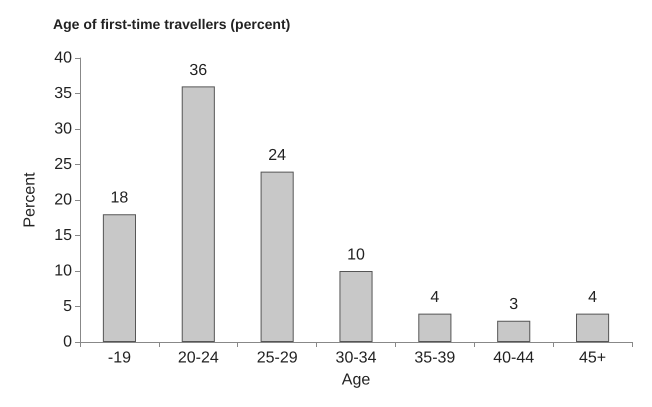 This screenshot has width=652, height=407. What do you see at coordinates (63, 58) in the screenshot?
I see `y-tick-label: 40` at bounding box center [63, 58].